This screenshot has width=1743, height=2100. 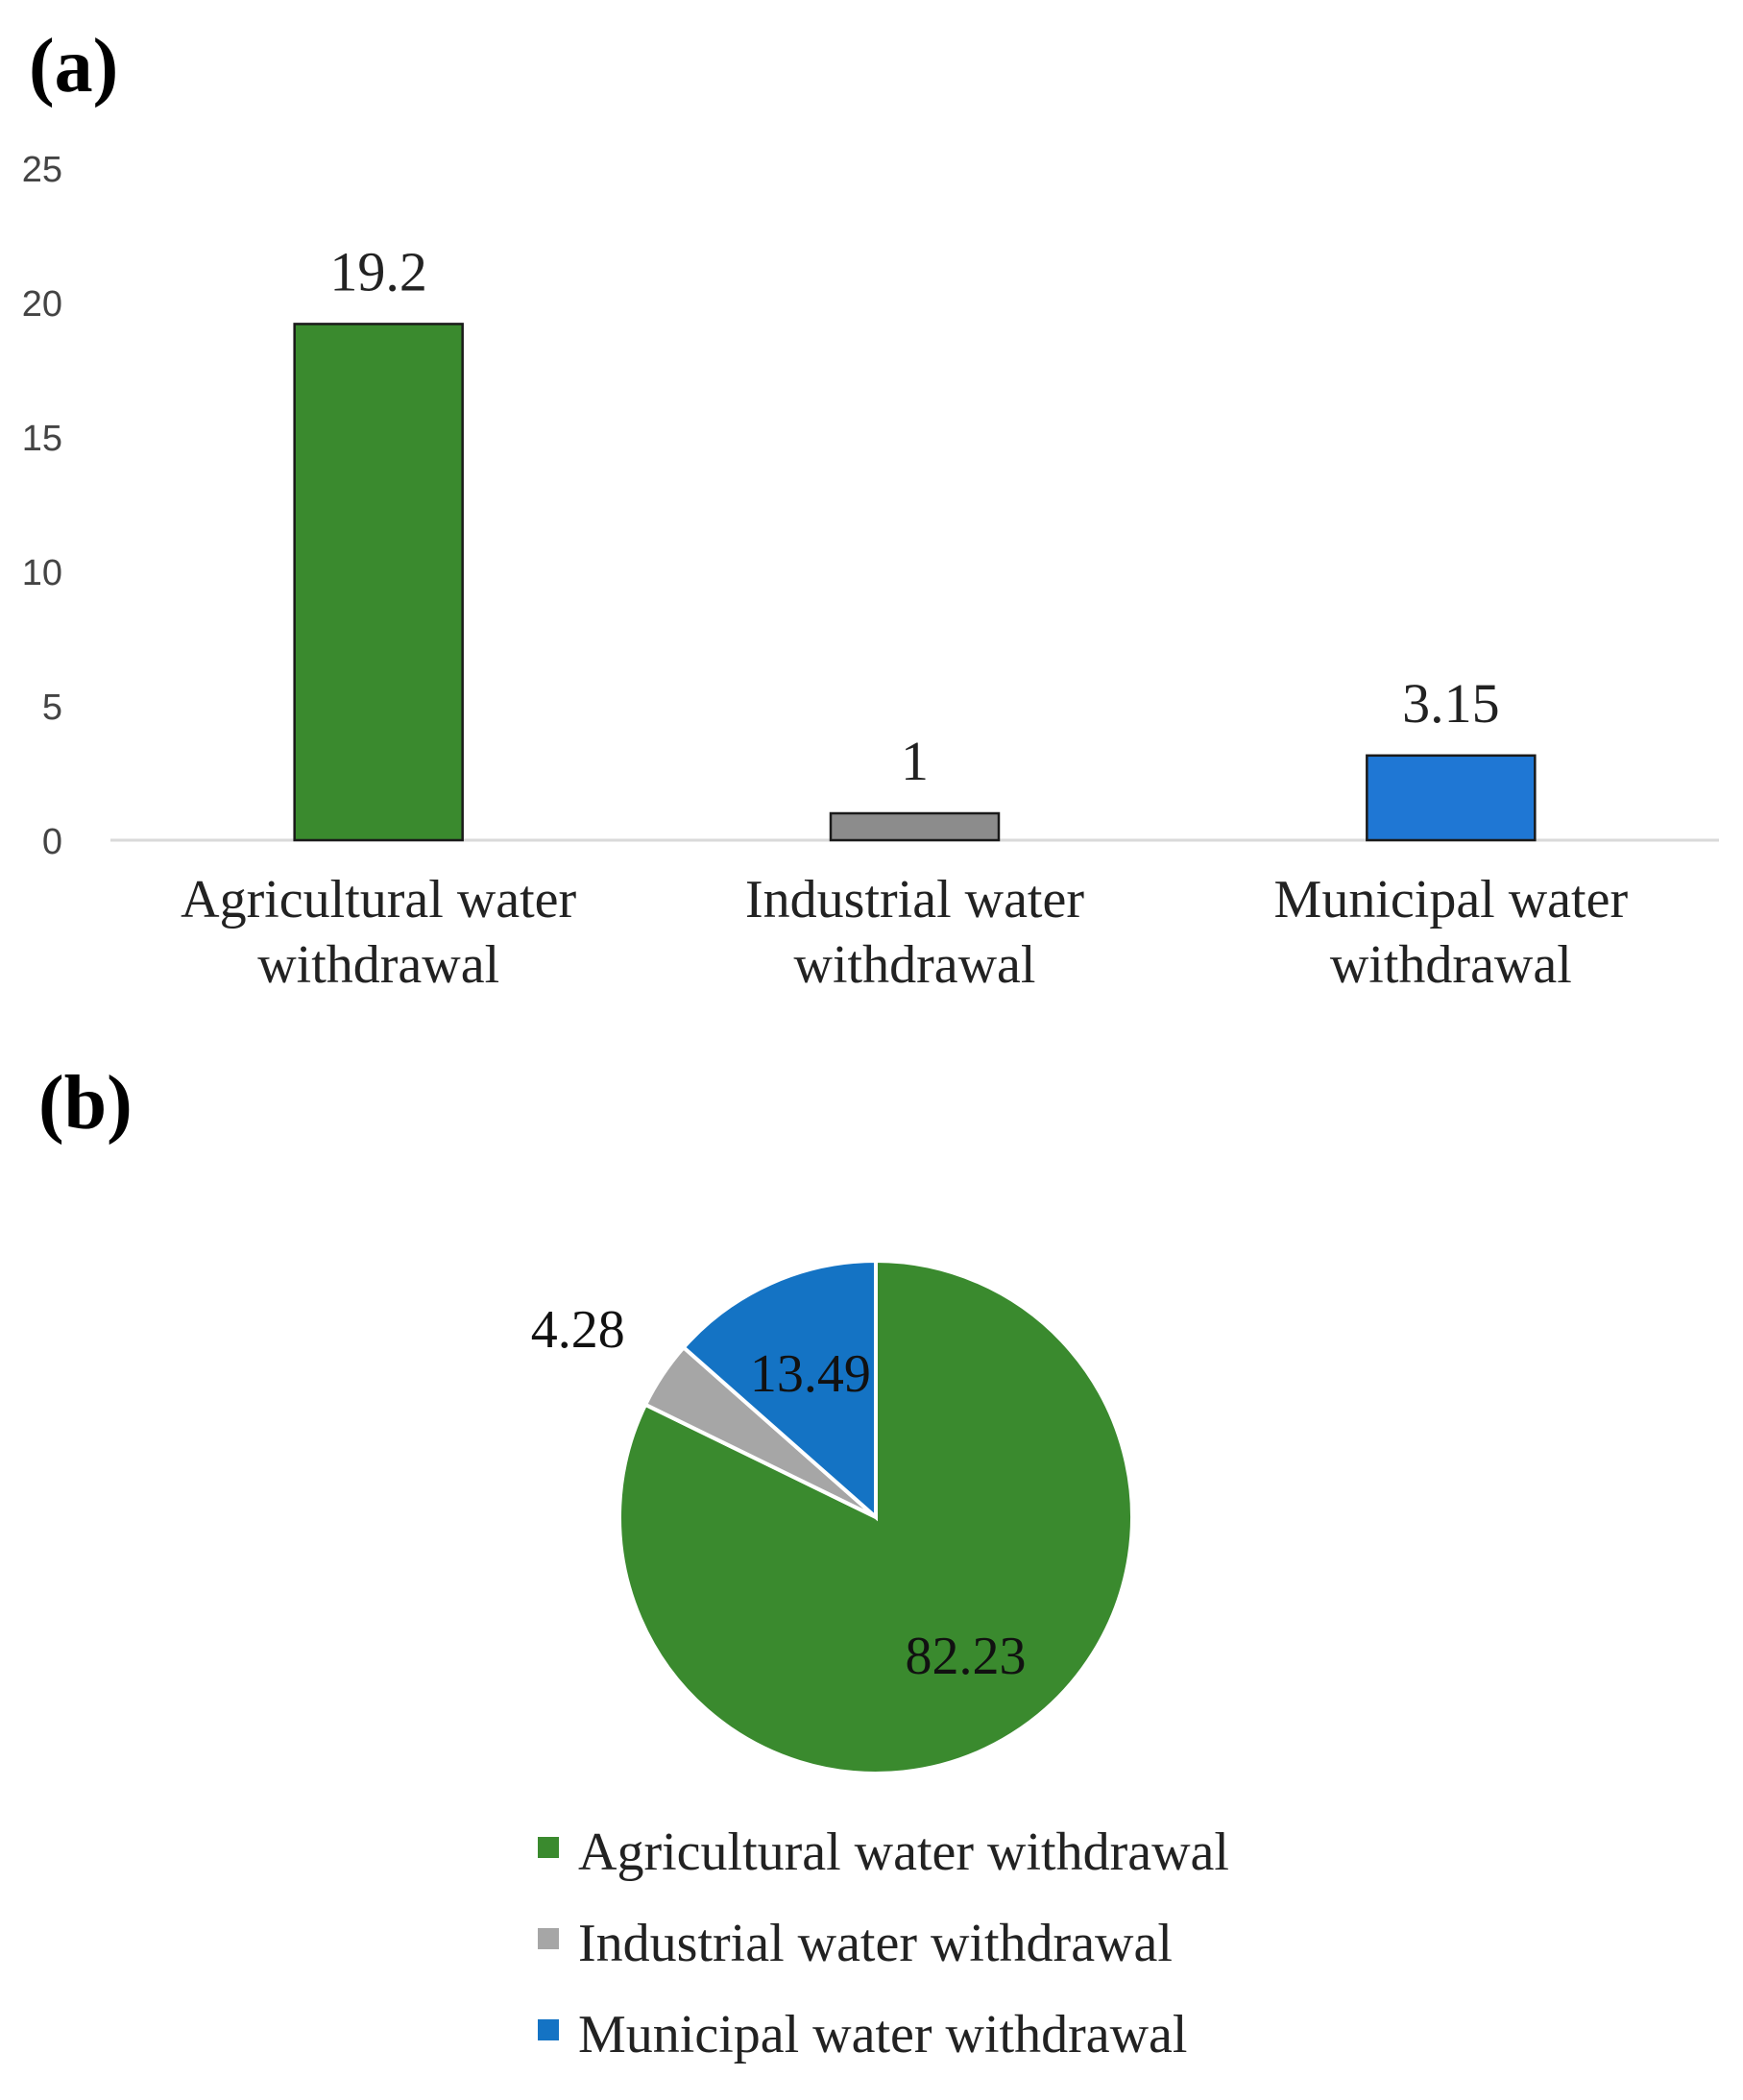 I want to click on legend-entry: Municipal water withdrawal, so click(x=882, y=2034).